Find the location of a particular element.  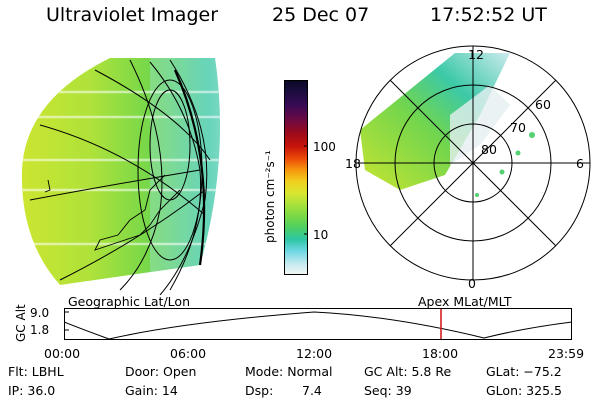

colorbar-tick-100: 100 is located at coordinates (324, 147).